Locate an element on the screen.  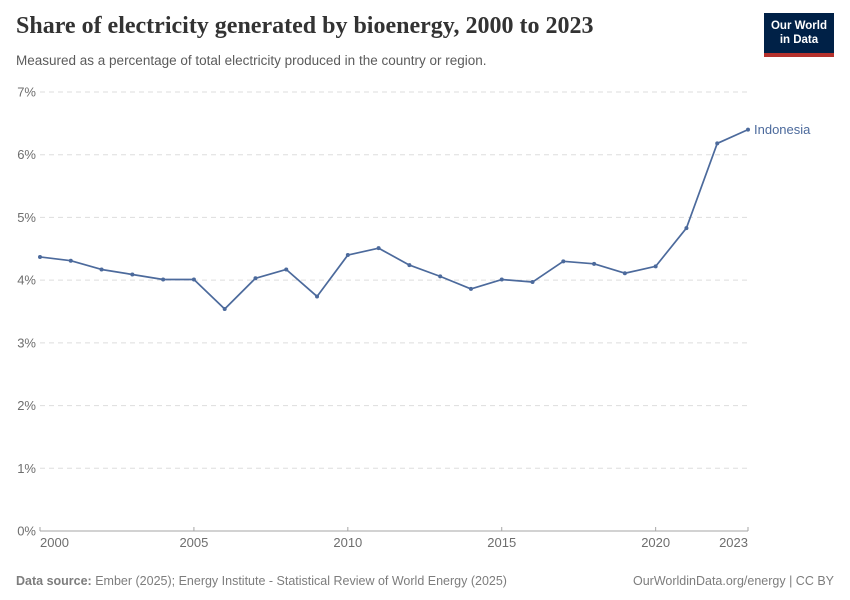
data-point-2009 is located at coordinates (317, 296).